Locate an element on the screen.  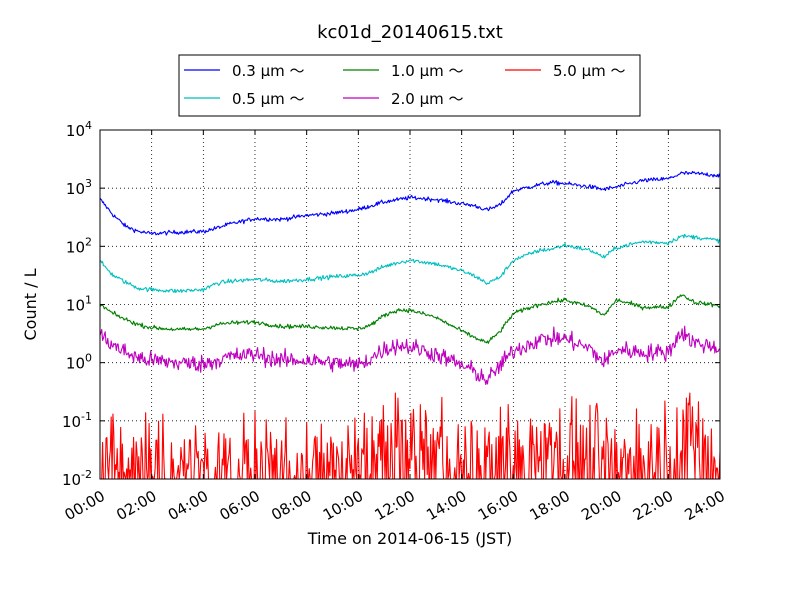
legend-item-4: 2.0 μm ～ is located at coordinates (403, 99).